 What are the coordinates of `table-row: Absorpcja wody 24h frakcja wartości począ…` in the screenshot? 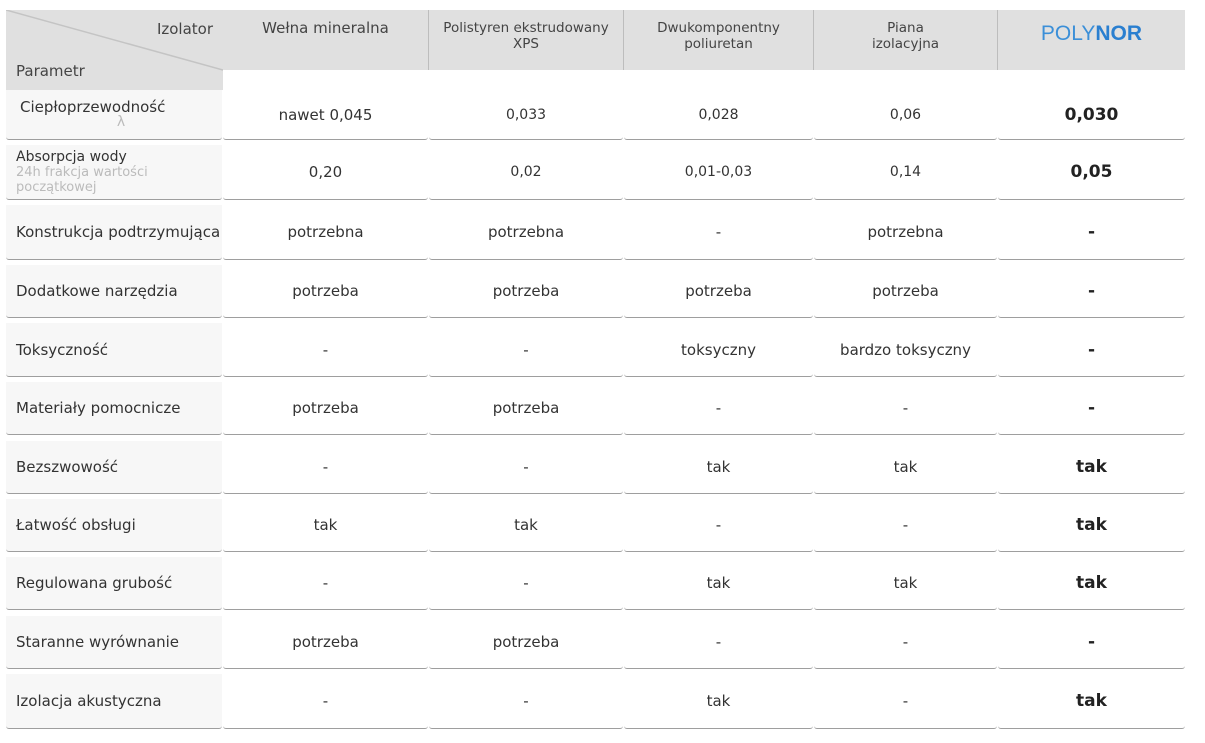 It's located at (595, 172).